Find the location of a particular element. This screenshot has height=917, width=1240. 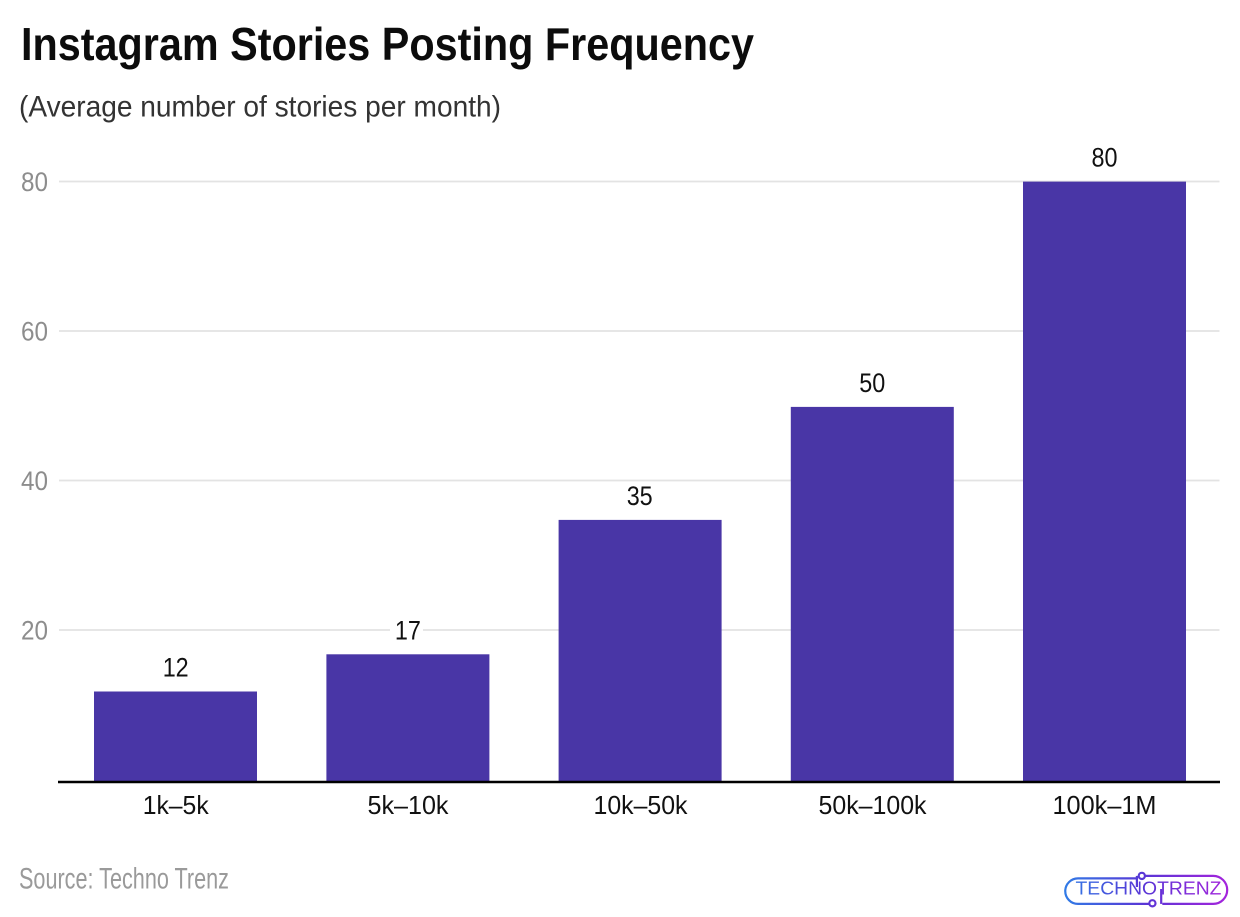

svg-text: 1k–5k is located at coordinates (176, 805).